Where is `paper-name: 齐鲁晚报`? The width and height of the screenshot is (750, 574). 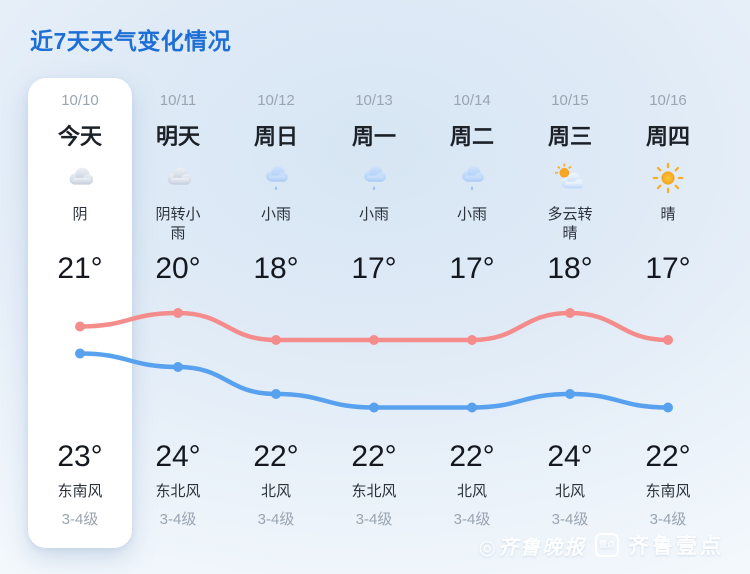
paper-name: 齐鲁晚报 is located at coordinates (542, 547).